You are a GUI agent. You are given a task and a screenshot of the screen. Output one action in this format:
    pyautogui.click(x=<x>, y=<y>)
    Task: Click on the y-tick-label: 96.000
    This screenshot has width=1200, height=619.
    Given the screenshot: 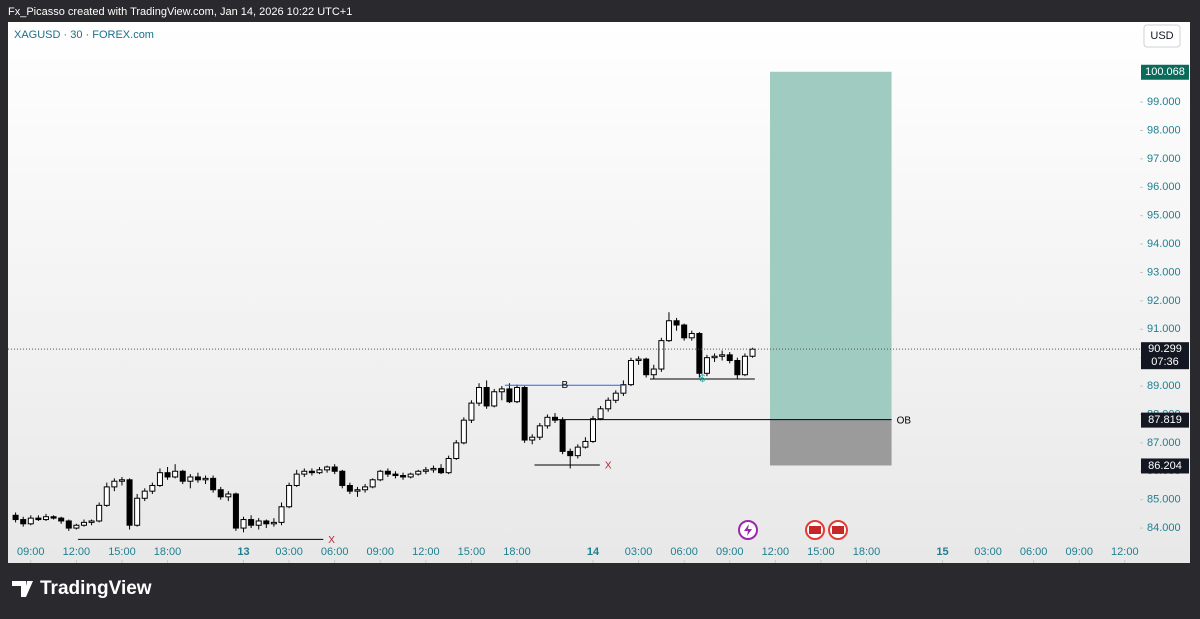 What is the action you would take?
    pyautogui.click(x=1164, y=187)
    